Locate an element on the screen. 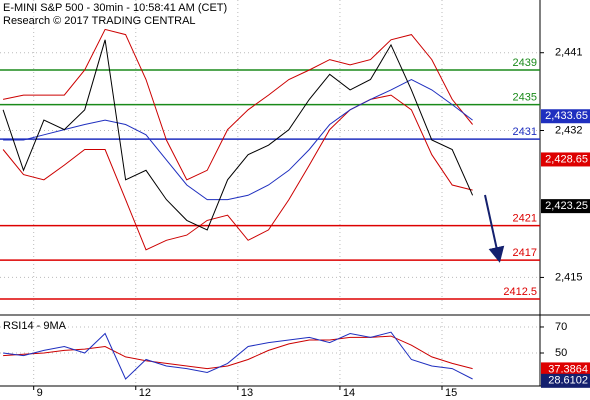 Image resolution: width=590 pixels, height=400 pixels. y-tick-label: 2,432 is located at coordinates (569, 130).